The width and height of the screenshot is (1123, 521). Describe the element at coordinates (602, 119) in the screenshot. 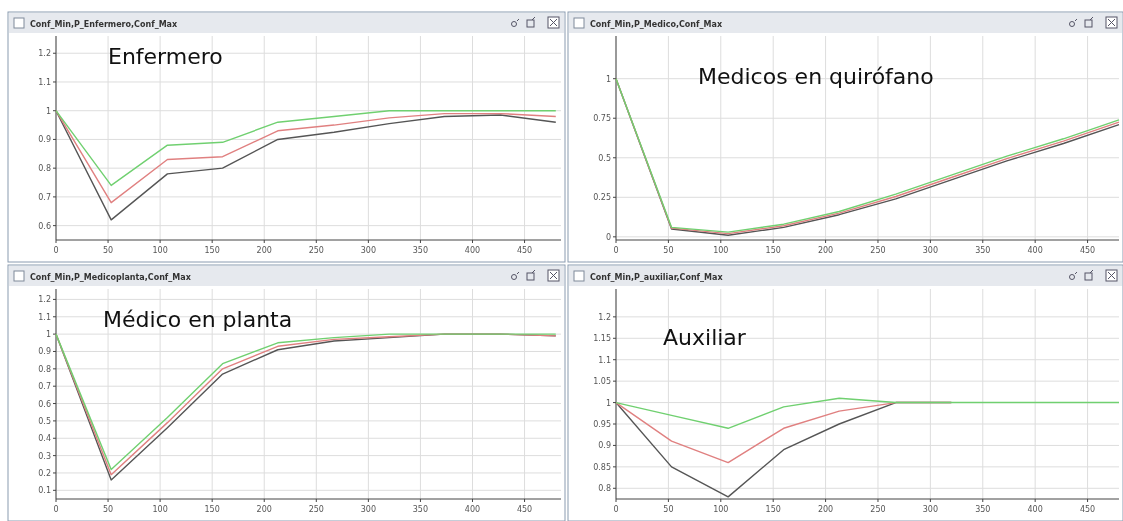

I see `y-tick-label: 0.75` at that location.